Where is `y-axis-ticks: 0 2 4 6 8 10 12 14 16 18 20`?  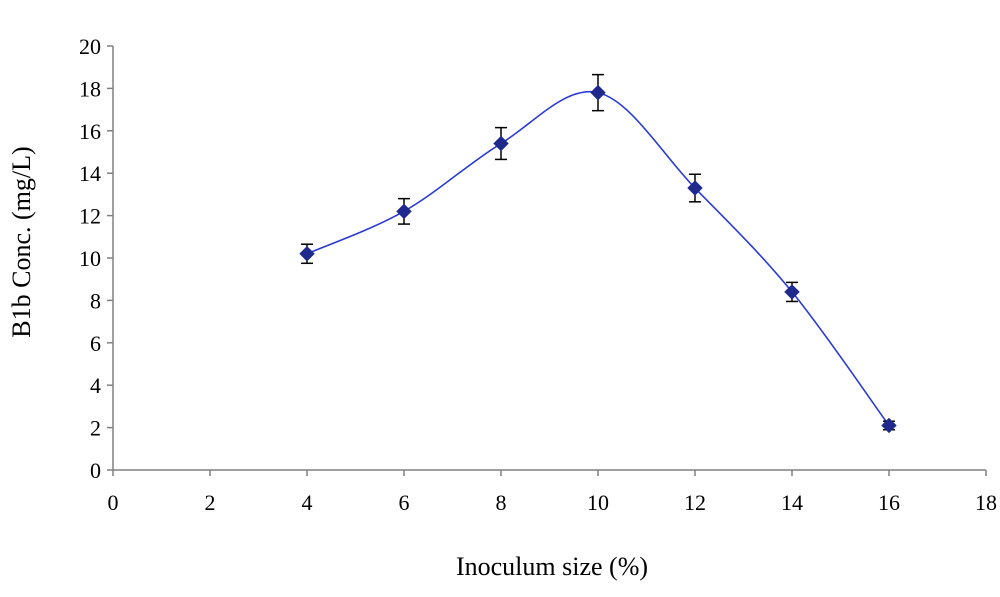
y-axis-ticks: 0 2 4 6 8 10 12 14 16 18 20 is located at coordinates (96, 258).